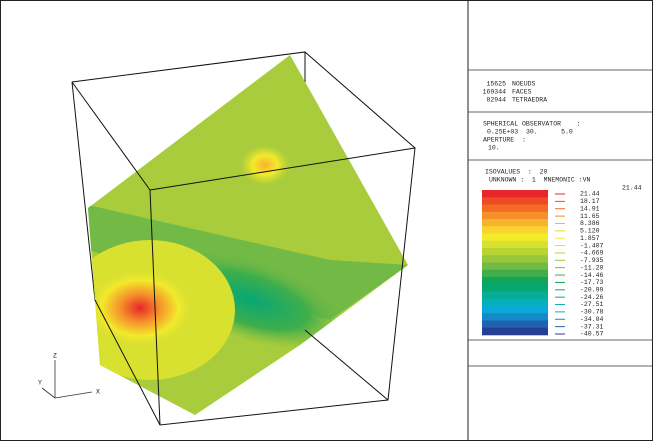  Describe the element at coordinates (592, 275) in the screenshot. I see `legend-level: -14.46` at that location.